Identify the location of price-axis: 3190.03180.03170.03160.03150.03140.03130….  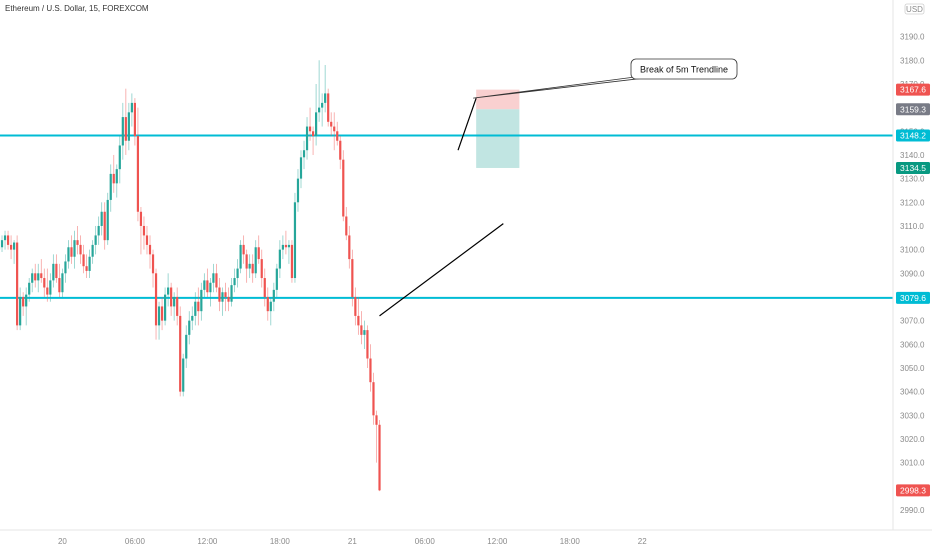
(908, 265).